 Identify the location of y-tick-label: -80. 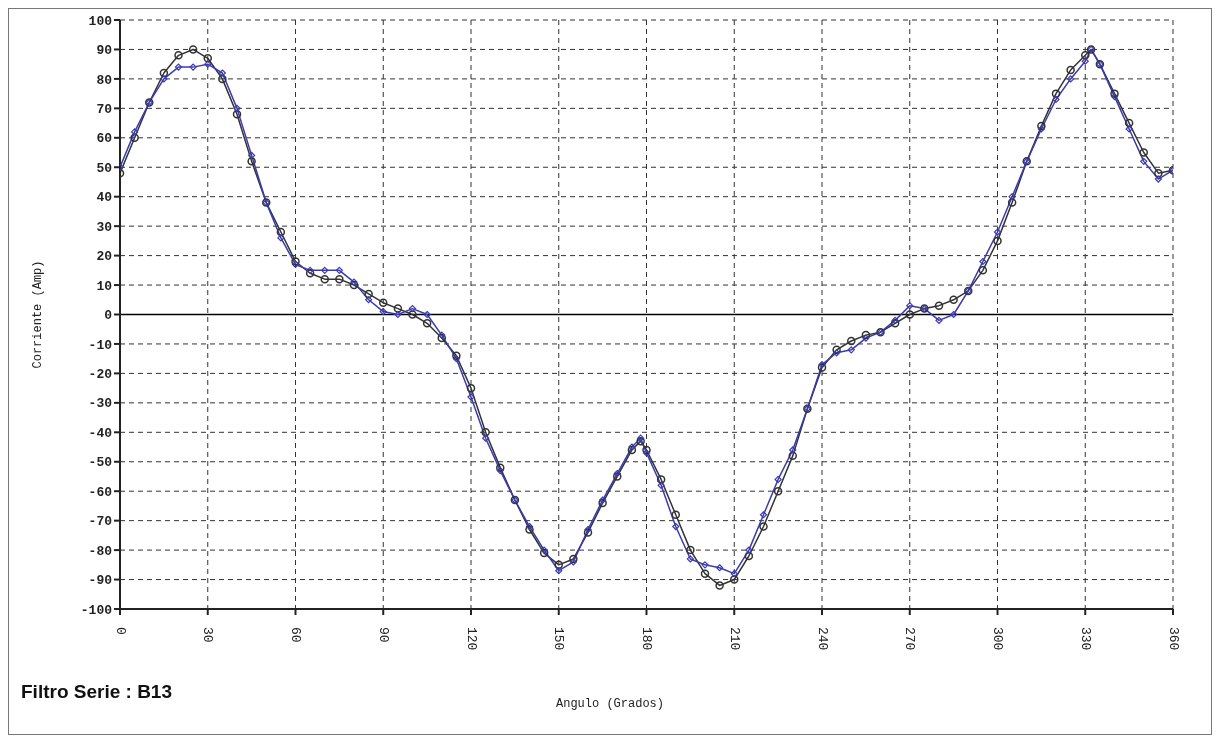
(100, 551).